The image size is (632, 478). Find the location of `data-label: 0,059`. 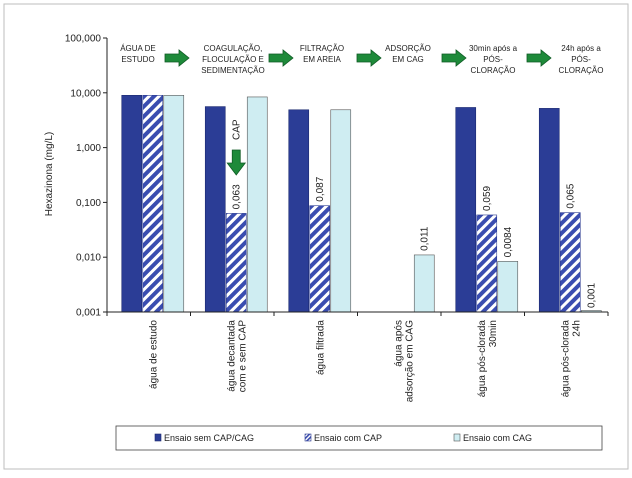

data-label: 0,059 is located at coordinates (487, 197).